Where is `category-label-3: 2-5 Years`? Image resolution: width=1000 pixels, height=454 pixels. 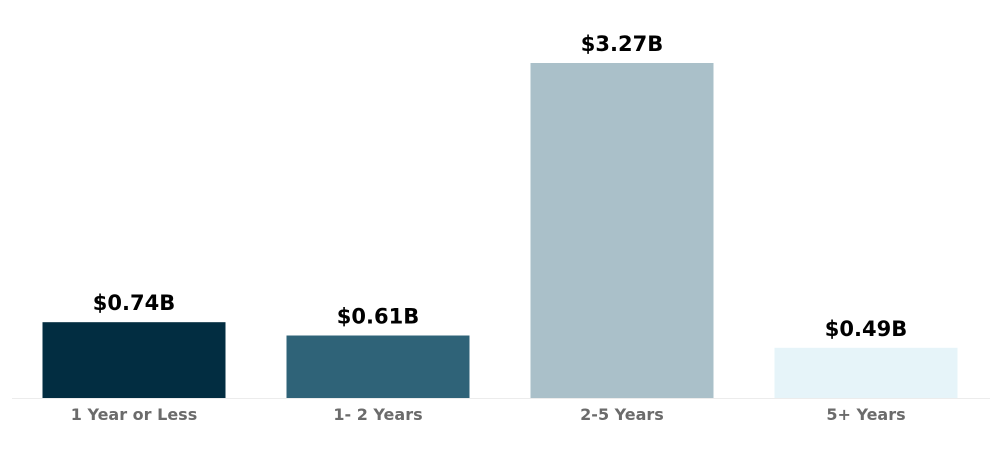
category-label-3: 2-5 Years is located at coordinates (622, 414).